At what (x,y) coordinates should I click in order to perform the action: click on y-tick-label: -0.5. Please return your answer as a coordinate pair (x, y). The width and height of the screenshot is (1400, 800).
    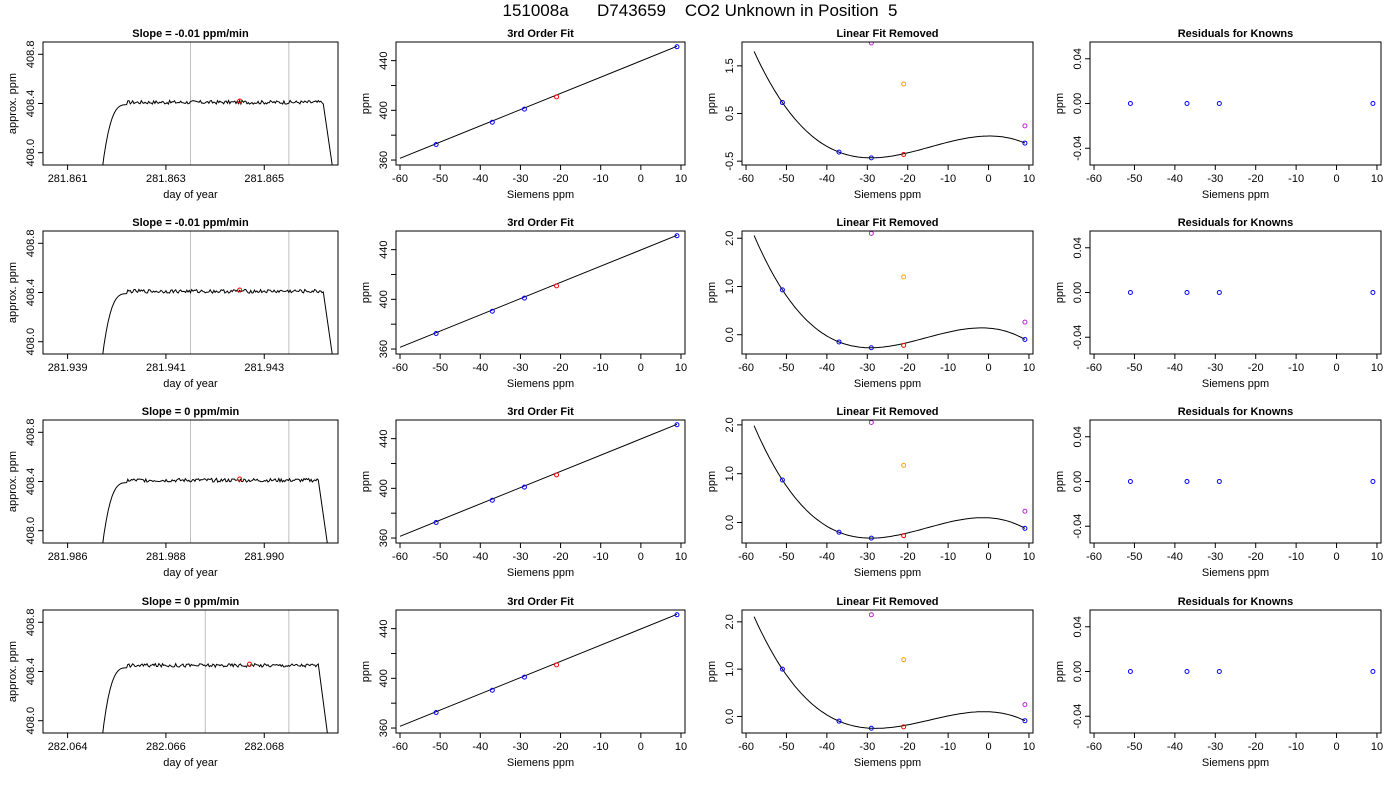
    Looking at the image, I should click on (730, 161).